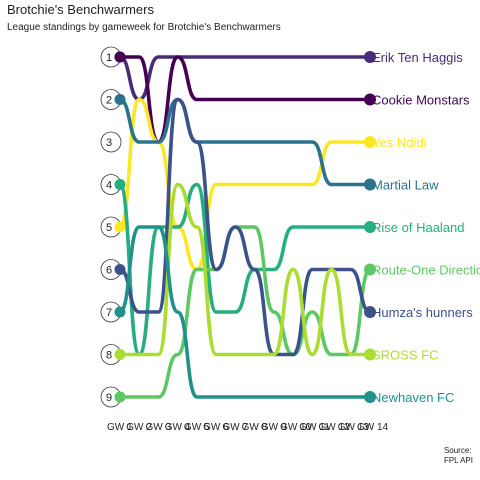 The width and height of the screenshot is (480, 480). What do you see at coordinates (139, 427) in the screenshot?
I see `x-tick-label: GW 2` at bounding box center [139, 427].